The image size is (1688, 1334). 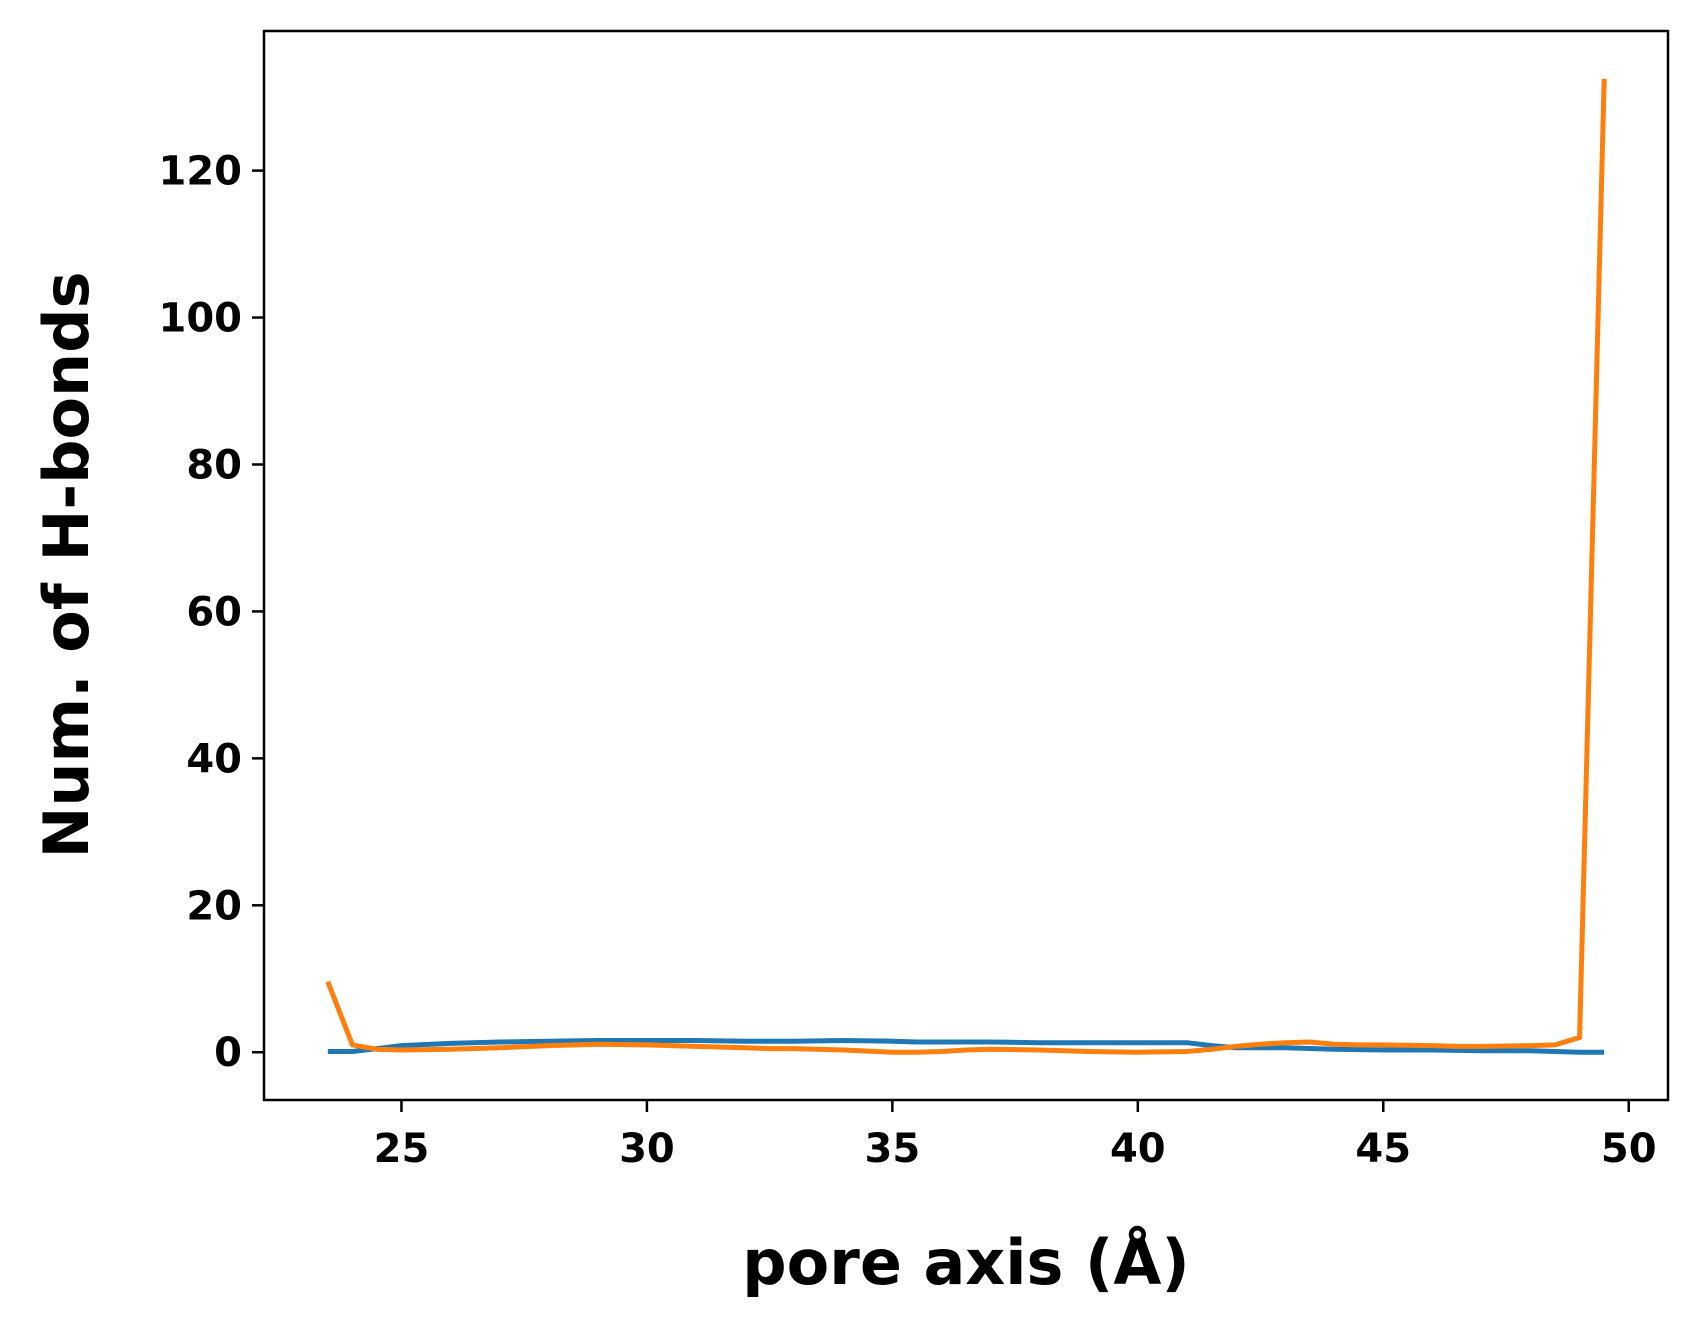 What do you see at coordinates (228, 1053) in the screenshot?
I see `y-tick-label: 0` at bounding box center [228, 1053].